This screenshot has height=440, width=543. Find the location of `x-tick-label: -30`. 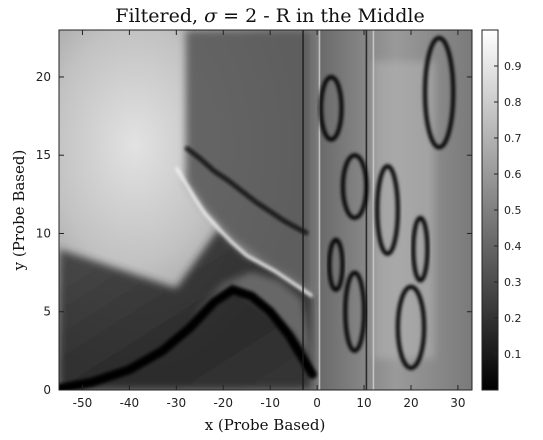

x-tick-label: -30 is located at coordinates (177, 403).